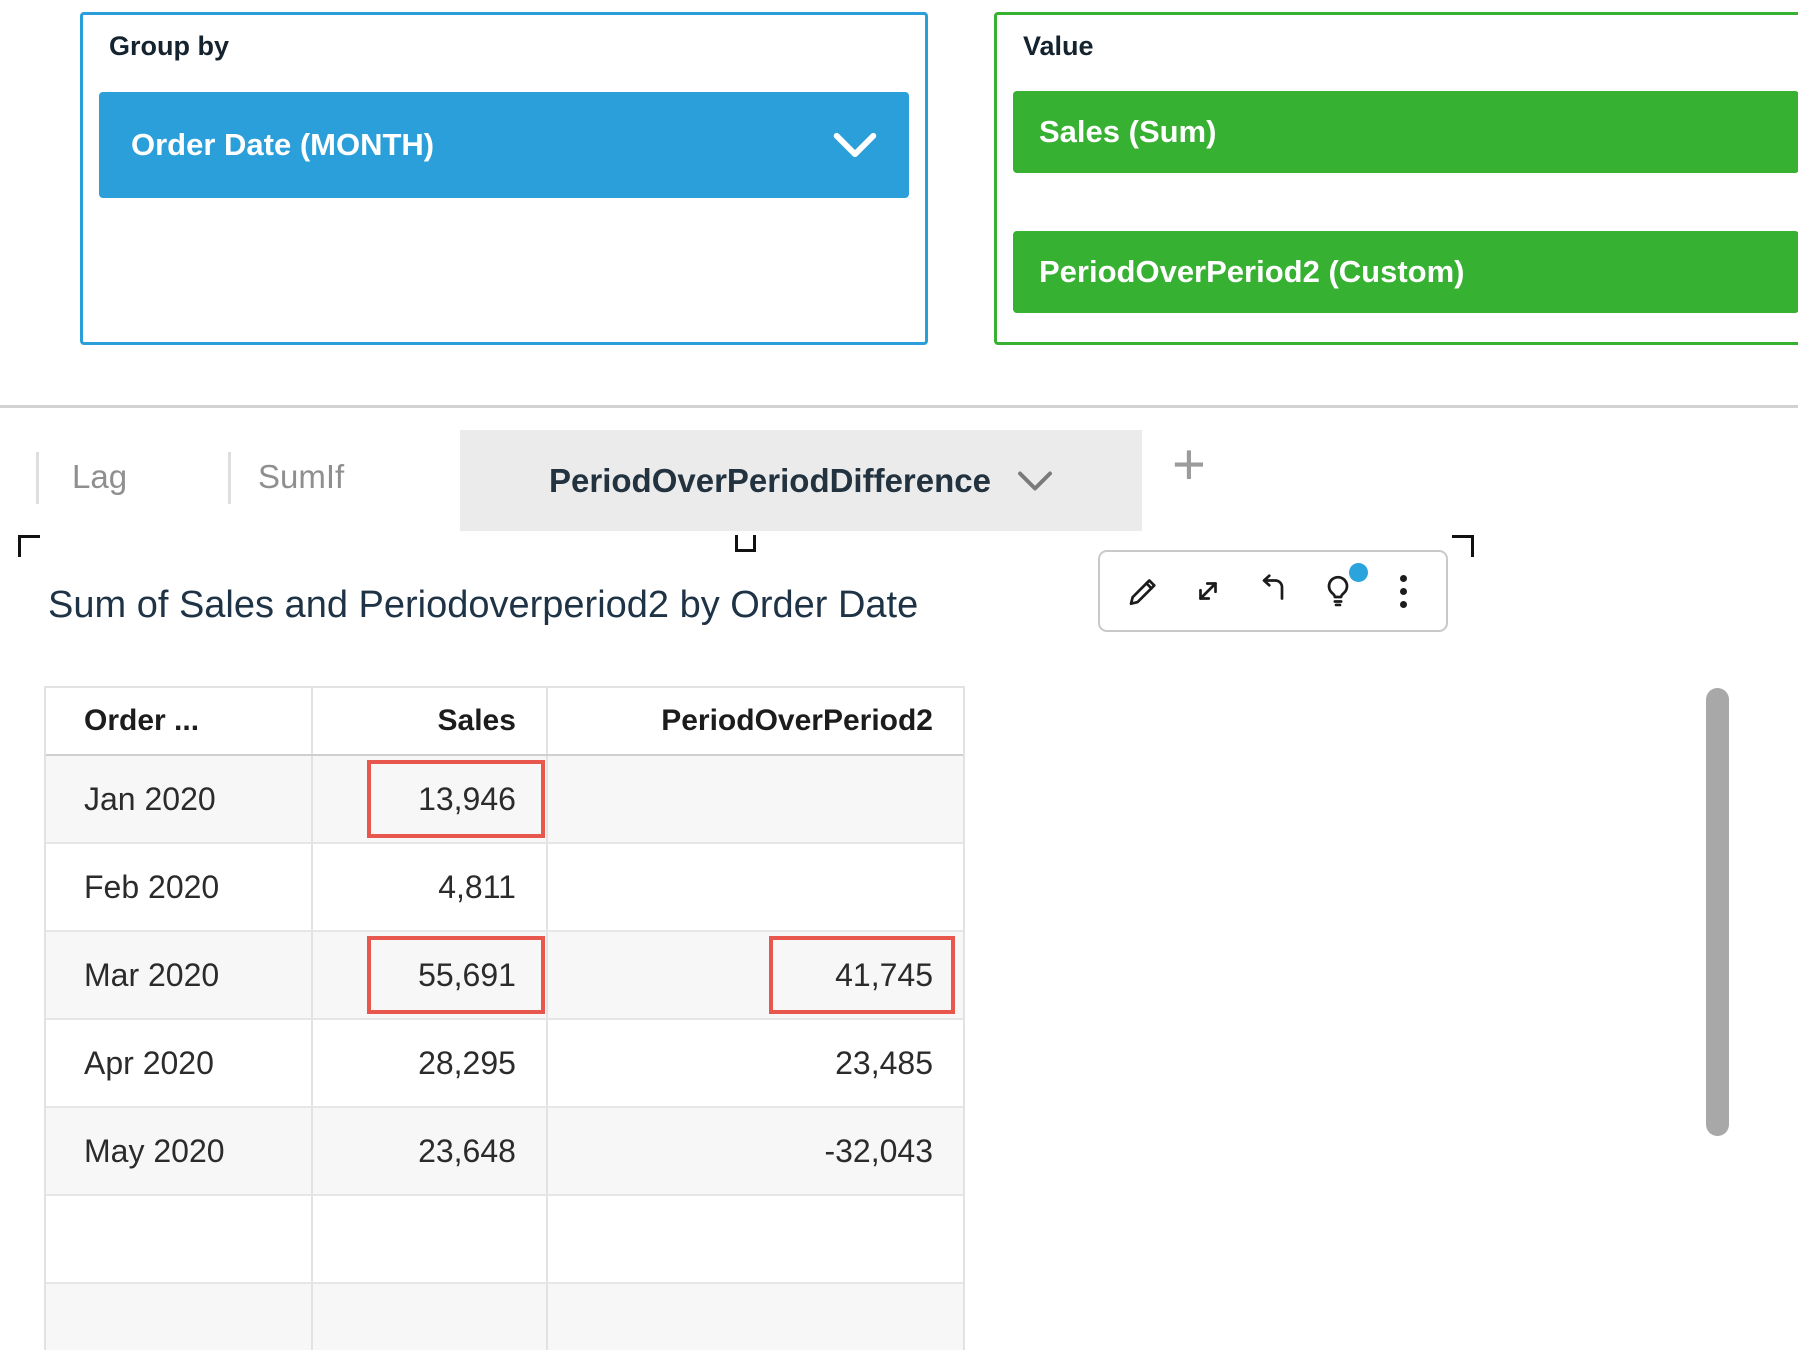 The height and width of the screenshot is (1350, 1798). Describe the element at coordinates (884, 974) in the screenshot. I see `cell-value: 41,745` at that location.